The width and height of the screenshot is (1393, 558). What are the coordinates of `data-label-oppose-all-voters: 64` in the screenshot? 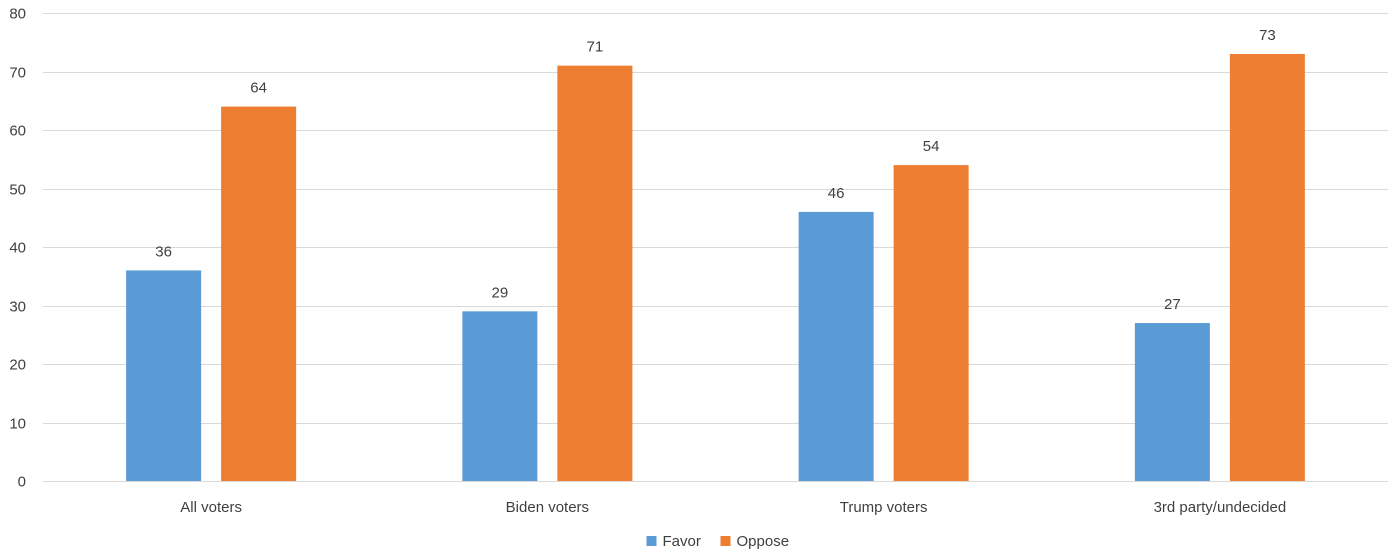 It's located at (258, 88).